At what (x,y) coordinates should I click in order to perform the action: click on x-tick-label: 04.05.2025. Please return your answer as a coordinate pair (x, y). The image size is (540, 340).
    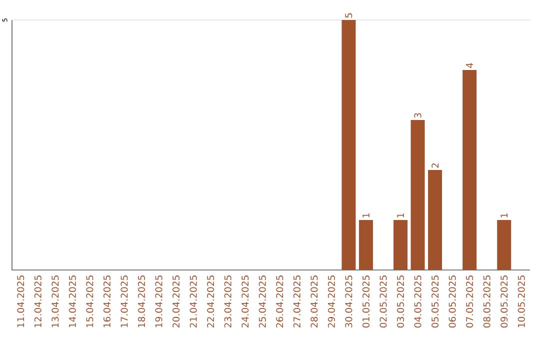
    Looking at the image, I should click on (418, 302).